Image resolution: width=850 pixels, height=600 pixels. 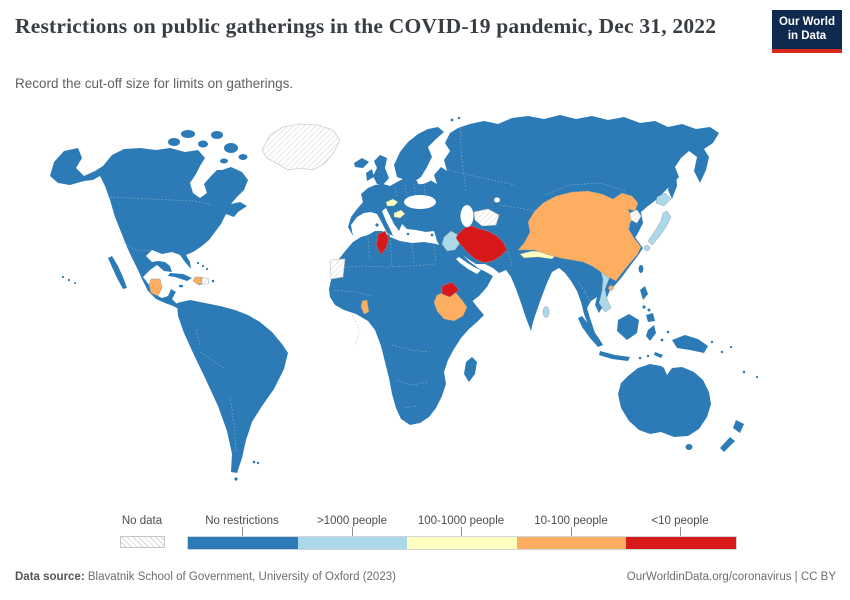 What do you see at coordinates (352, 521) in the screenshot?
I see `legend-bin-label-1: >1000 people` at bounding box center [352, 521].